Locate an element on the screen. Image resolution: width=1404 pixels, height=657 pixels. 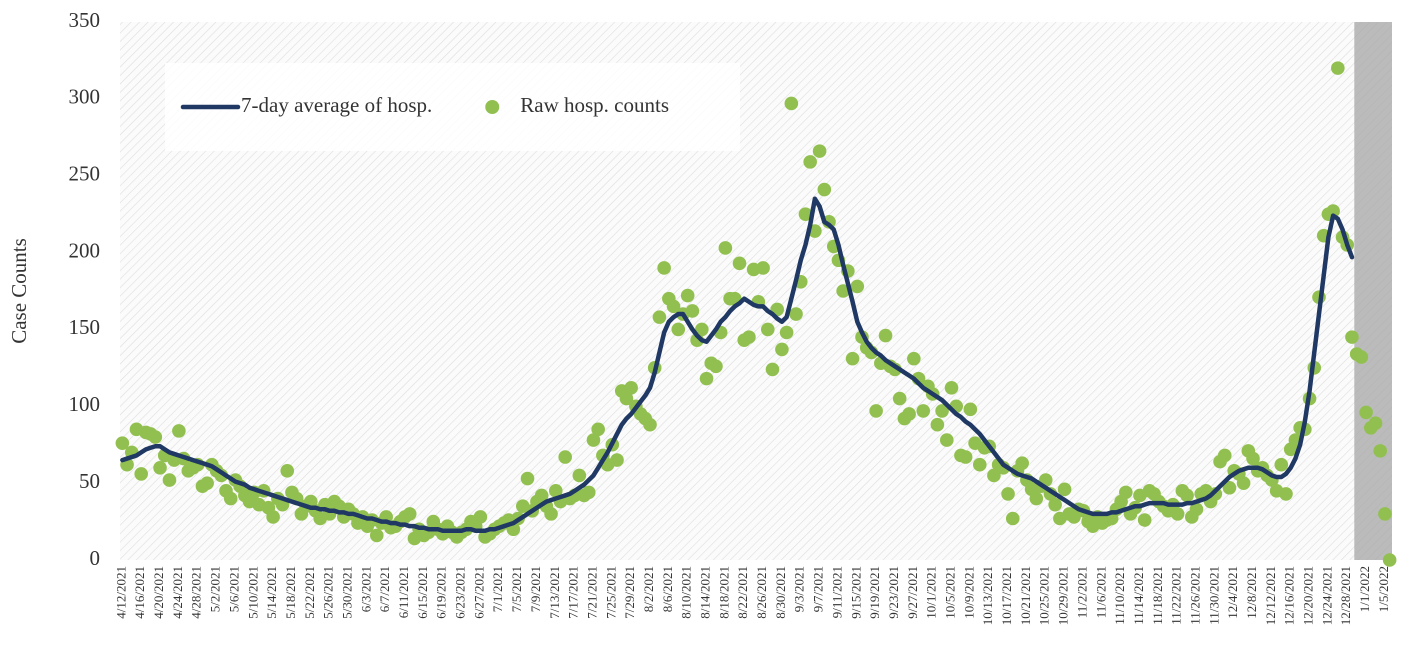
shaded-region is located at coordinates (1373, 291).